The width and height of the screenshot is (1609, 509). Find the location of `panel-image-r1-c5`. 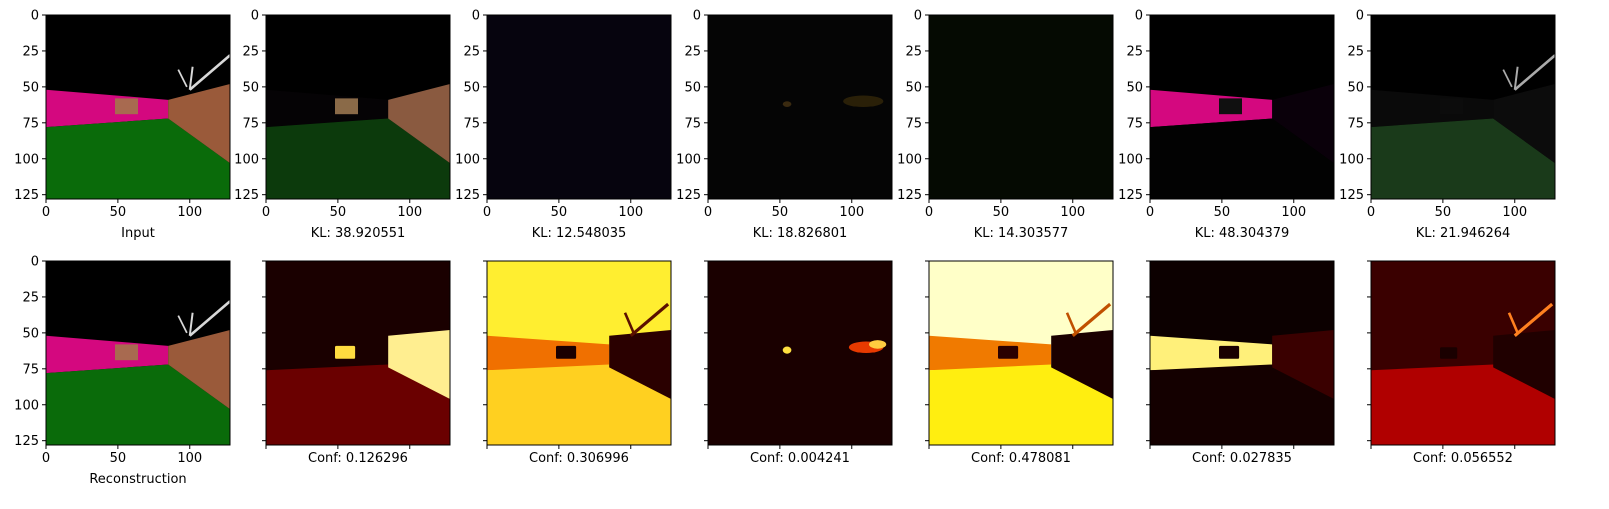

panel-image-r1-c5 is located at coordinates (1242, 353).